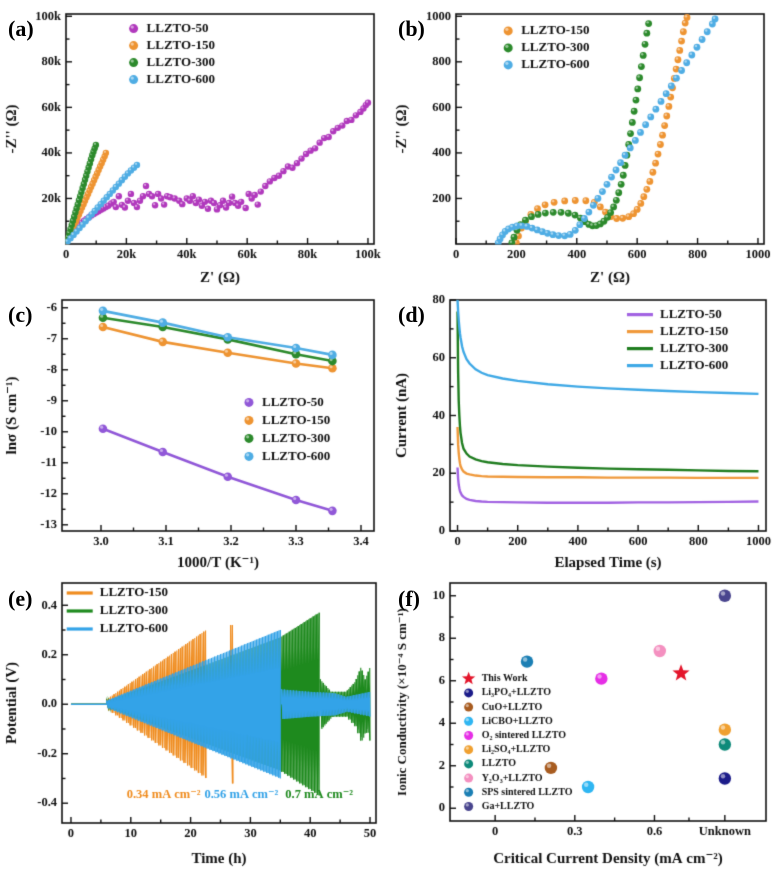 The height and width of the screenshot is (871, 780). Describe the element at coordinates (411, 28) in the screenshot. I see `panel-b-label: (b)` at that location.